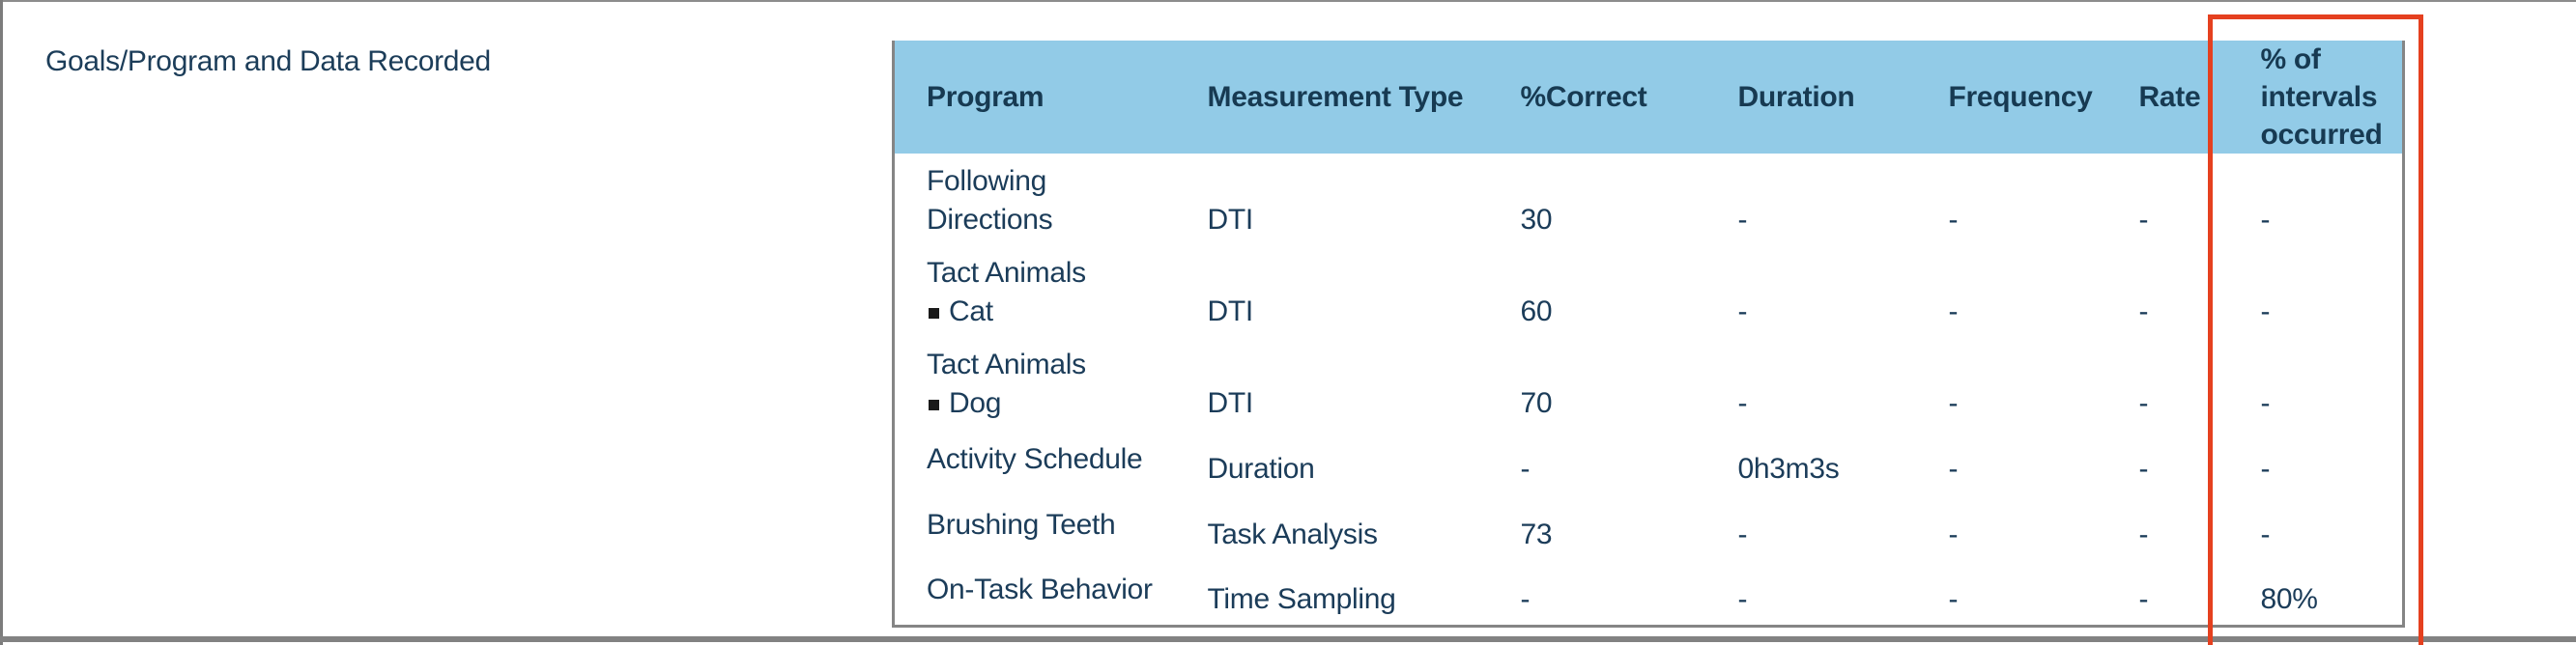 The height and width of the screenshot is (645, 2576). I want to click on page-border-bottom, so click(1288, 639).